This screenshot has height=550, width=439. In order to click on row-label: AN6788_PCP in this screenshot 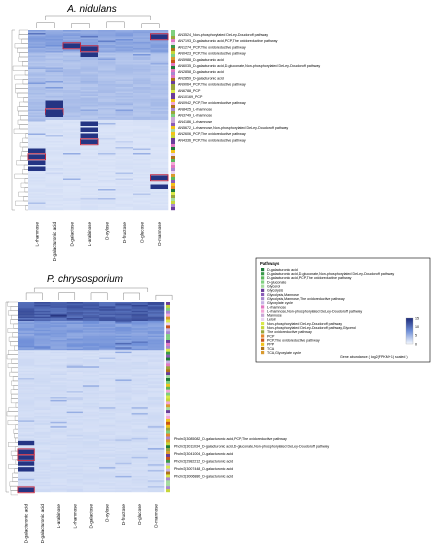, I will do `click(189, 91)`.